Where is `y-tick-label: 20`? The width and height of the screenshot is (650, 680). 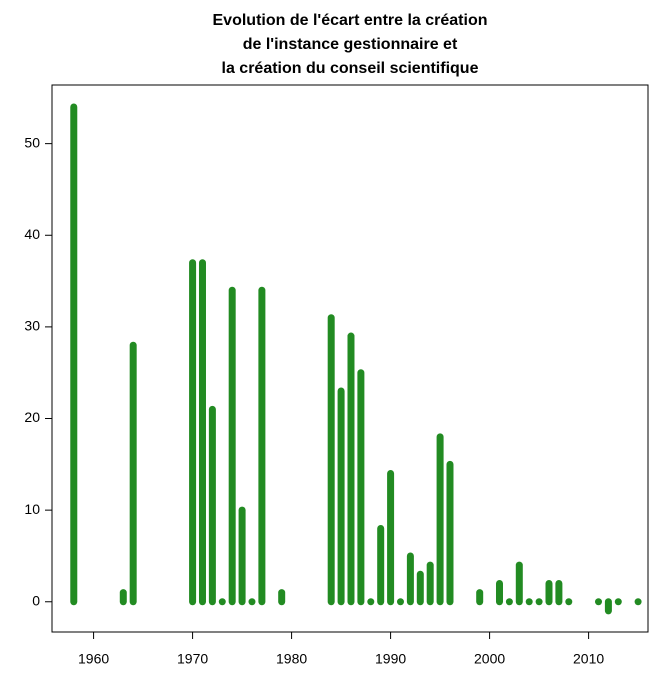 y-tick-label: 20 is located at coordinates (32, 417).